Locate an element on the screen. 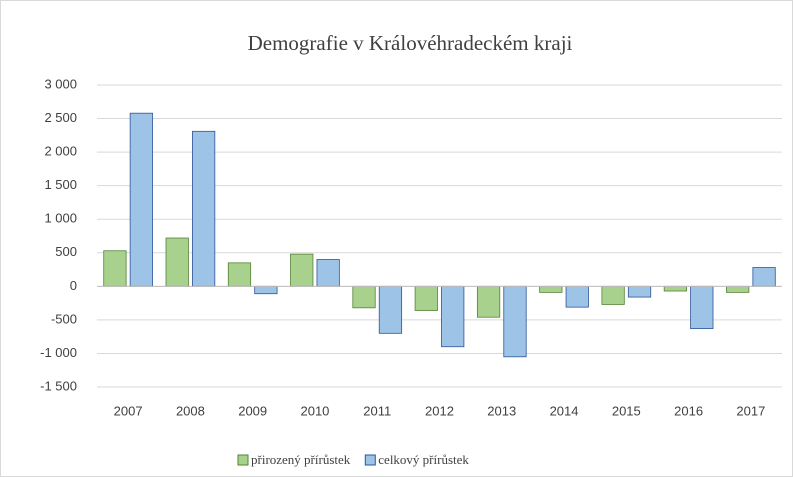  x-tick-label: 2008 is located at coordinates (190, 410).